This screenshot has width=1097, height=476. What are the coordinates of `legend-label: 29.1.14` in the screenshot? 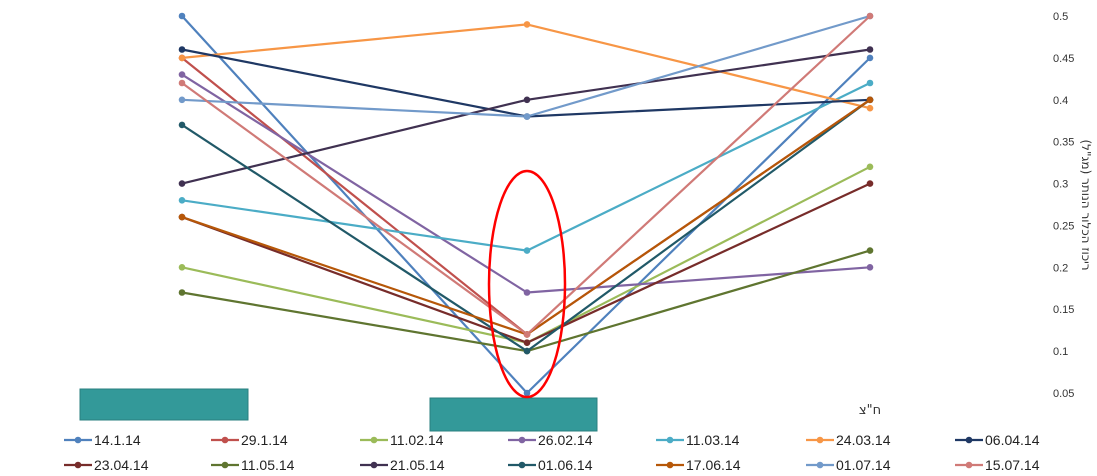 It's located at (264, 440).